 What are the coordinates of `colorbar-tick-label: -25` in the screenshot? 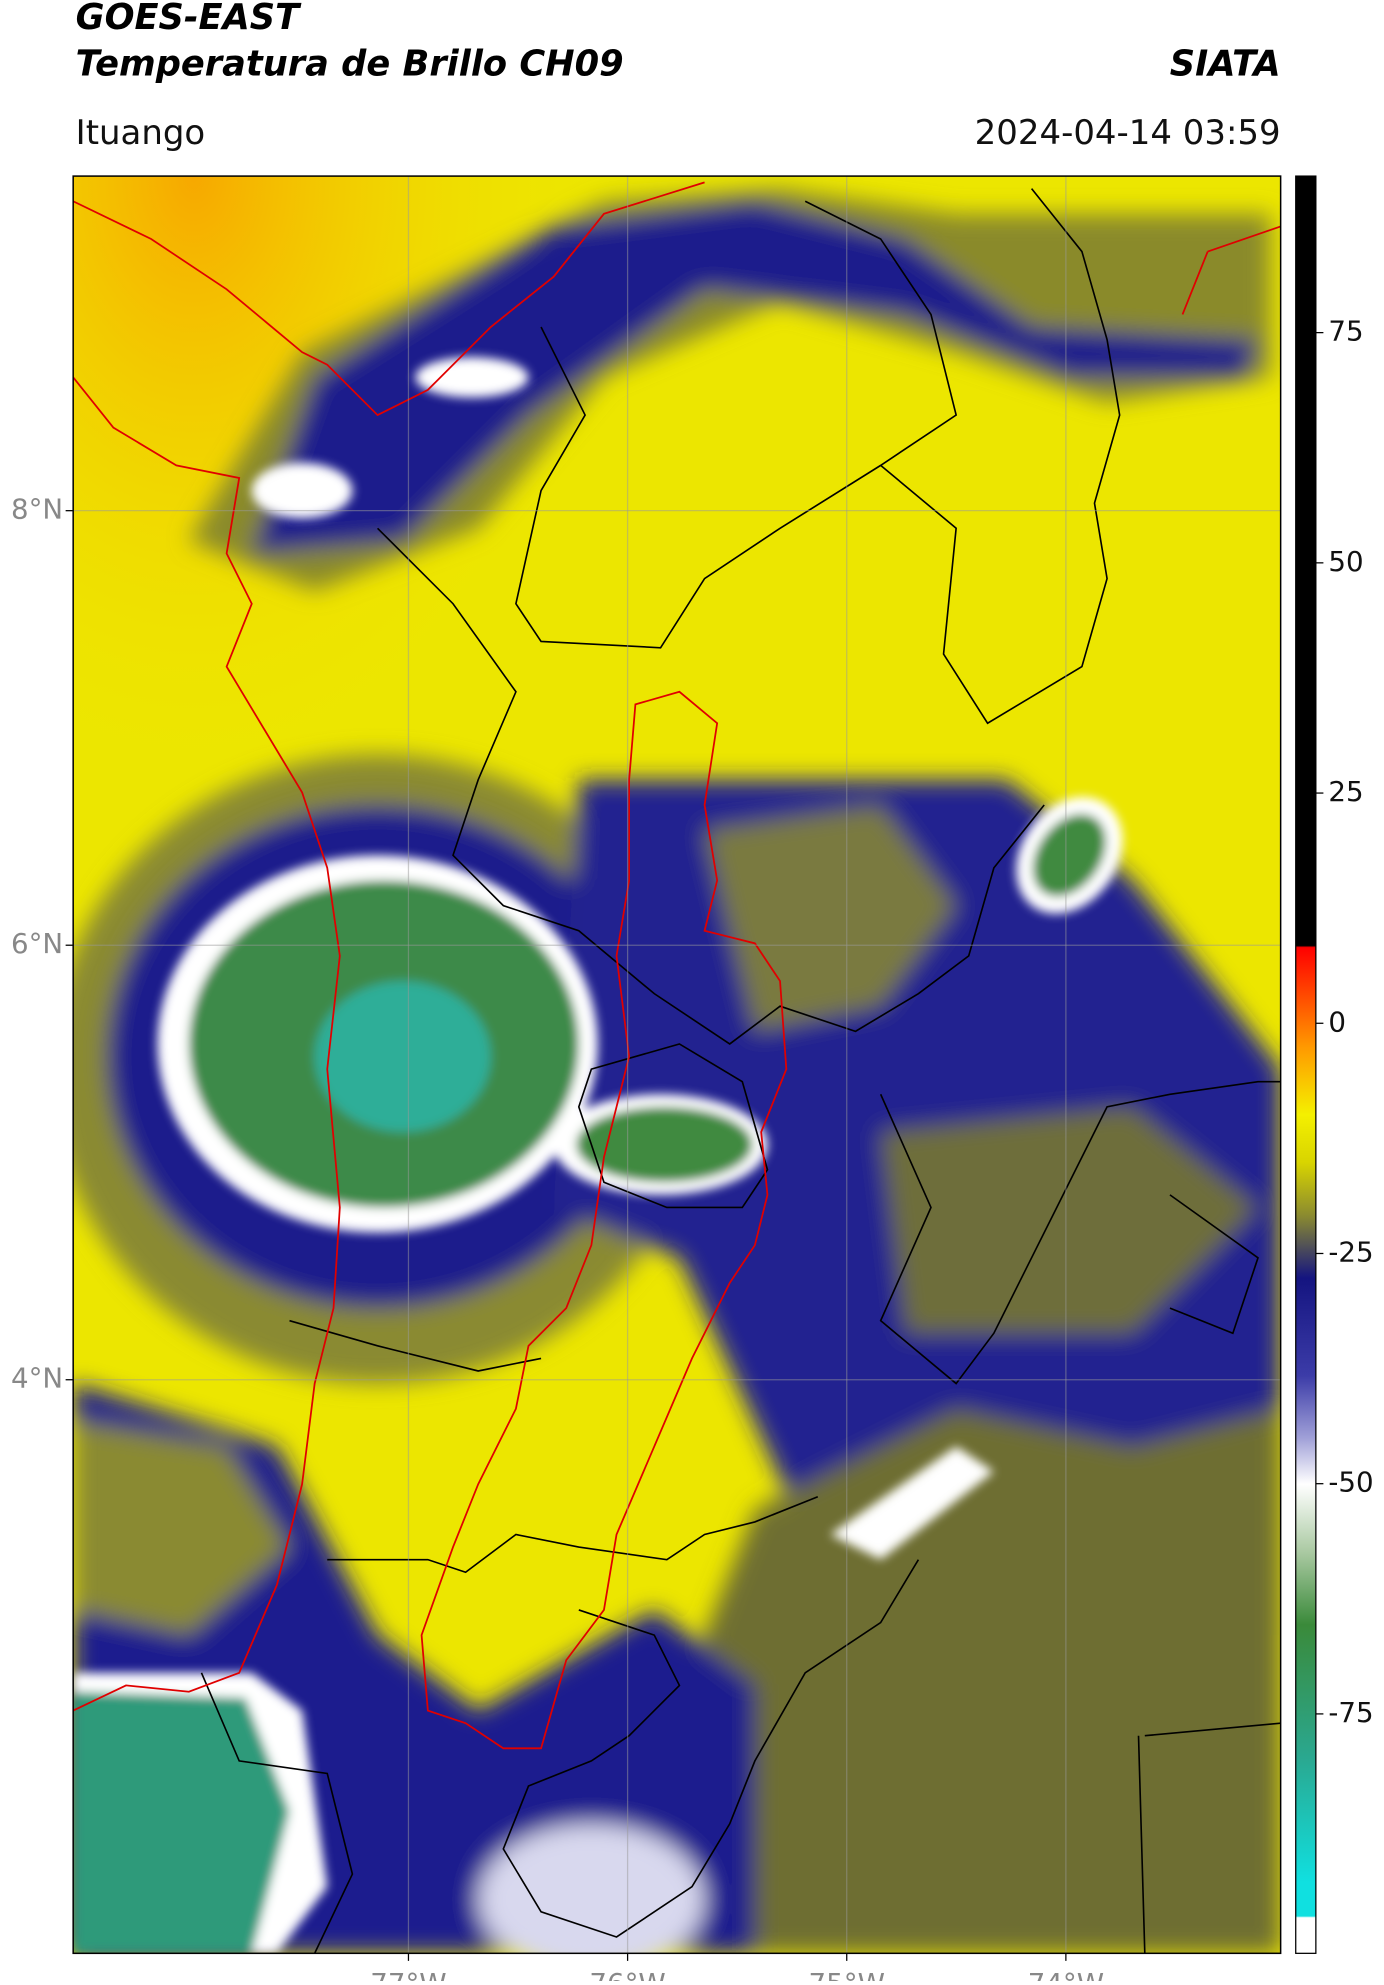 It's located at (1350, 1251).